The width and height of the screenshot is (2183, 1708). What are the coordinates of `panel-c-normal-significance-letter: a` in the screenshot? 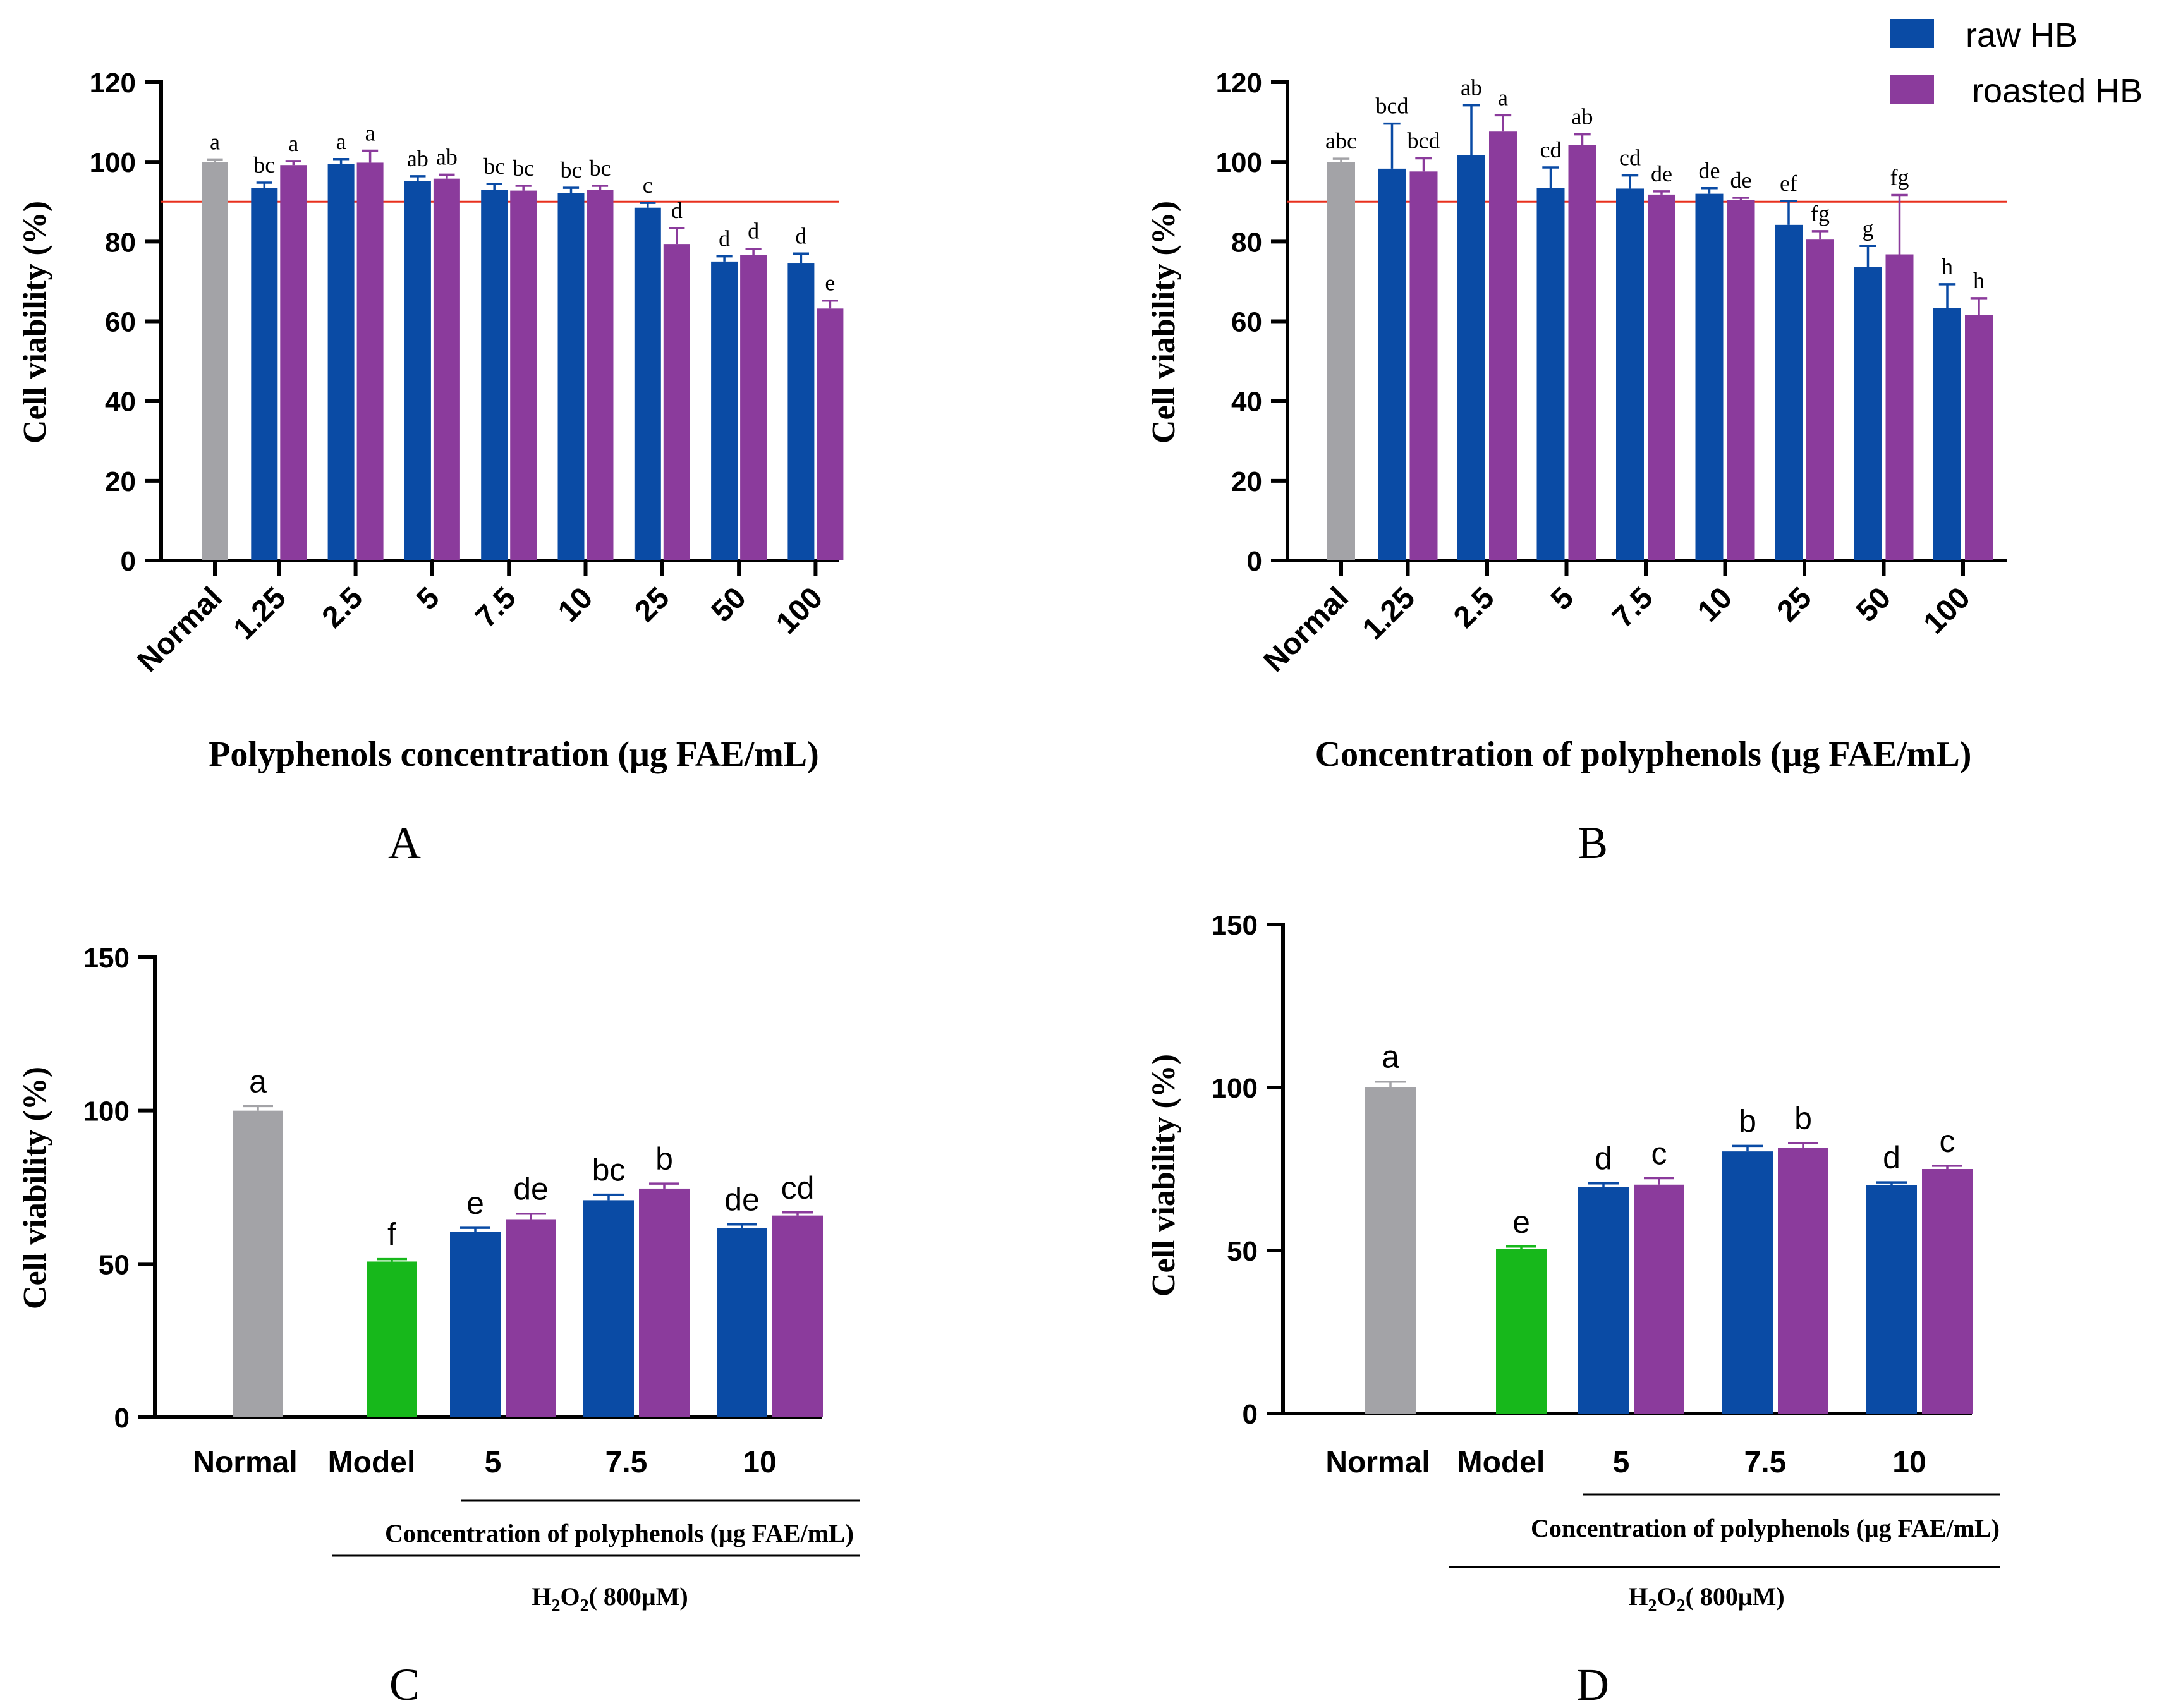 It's located at (258, 1081).